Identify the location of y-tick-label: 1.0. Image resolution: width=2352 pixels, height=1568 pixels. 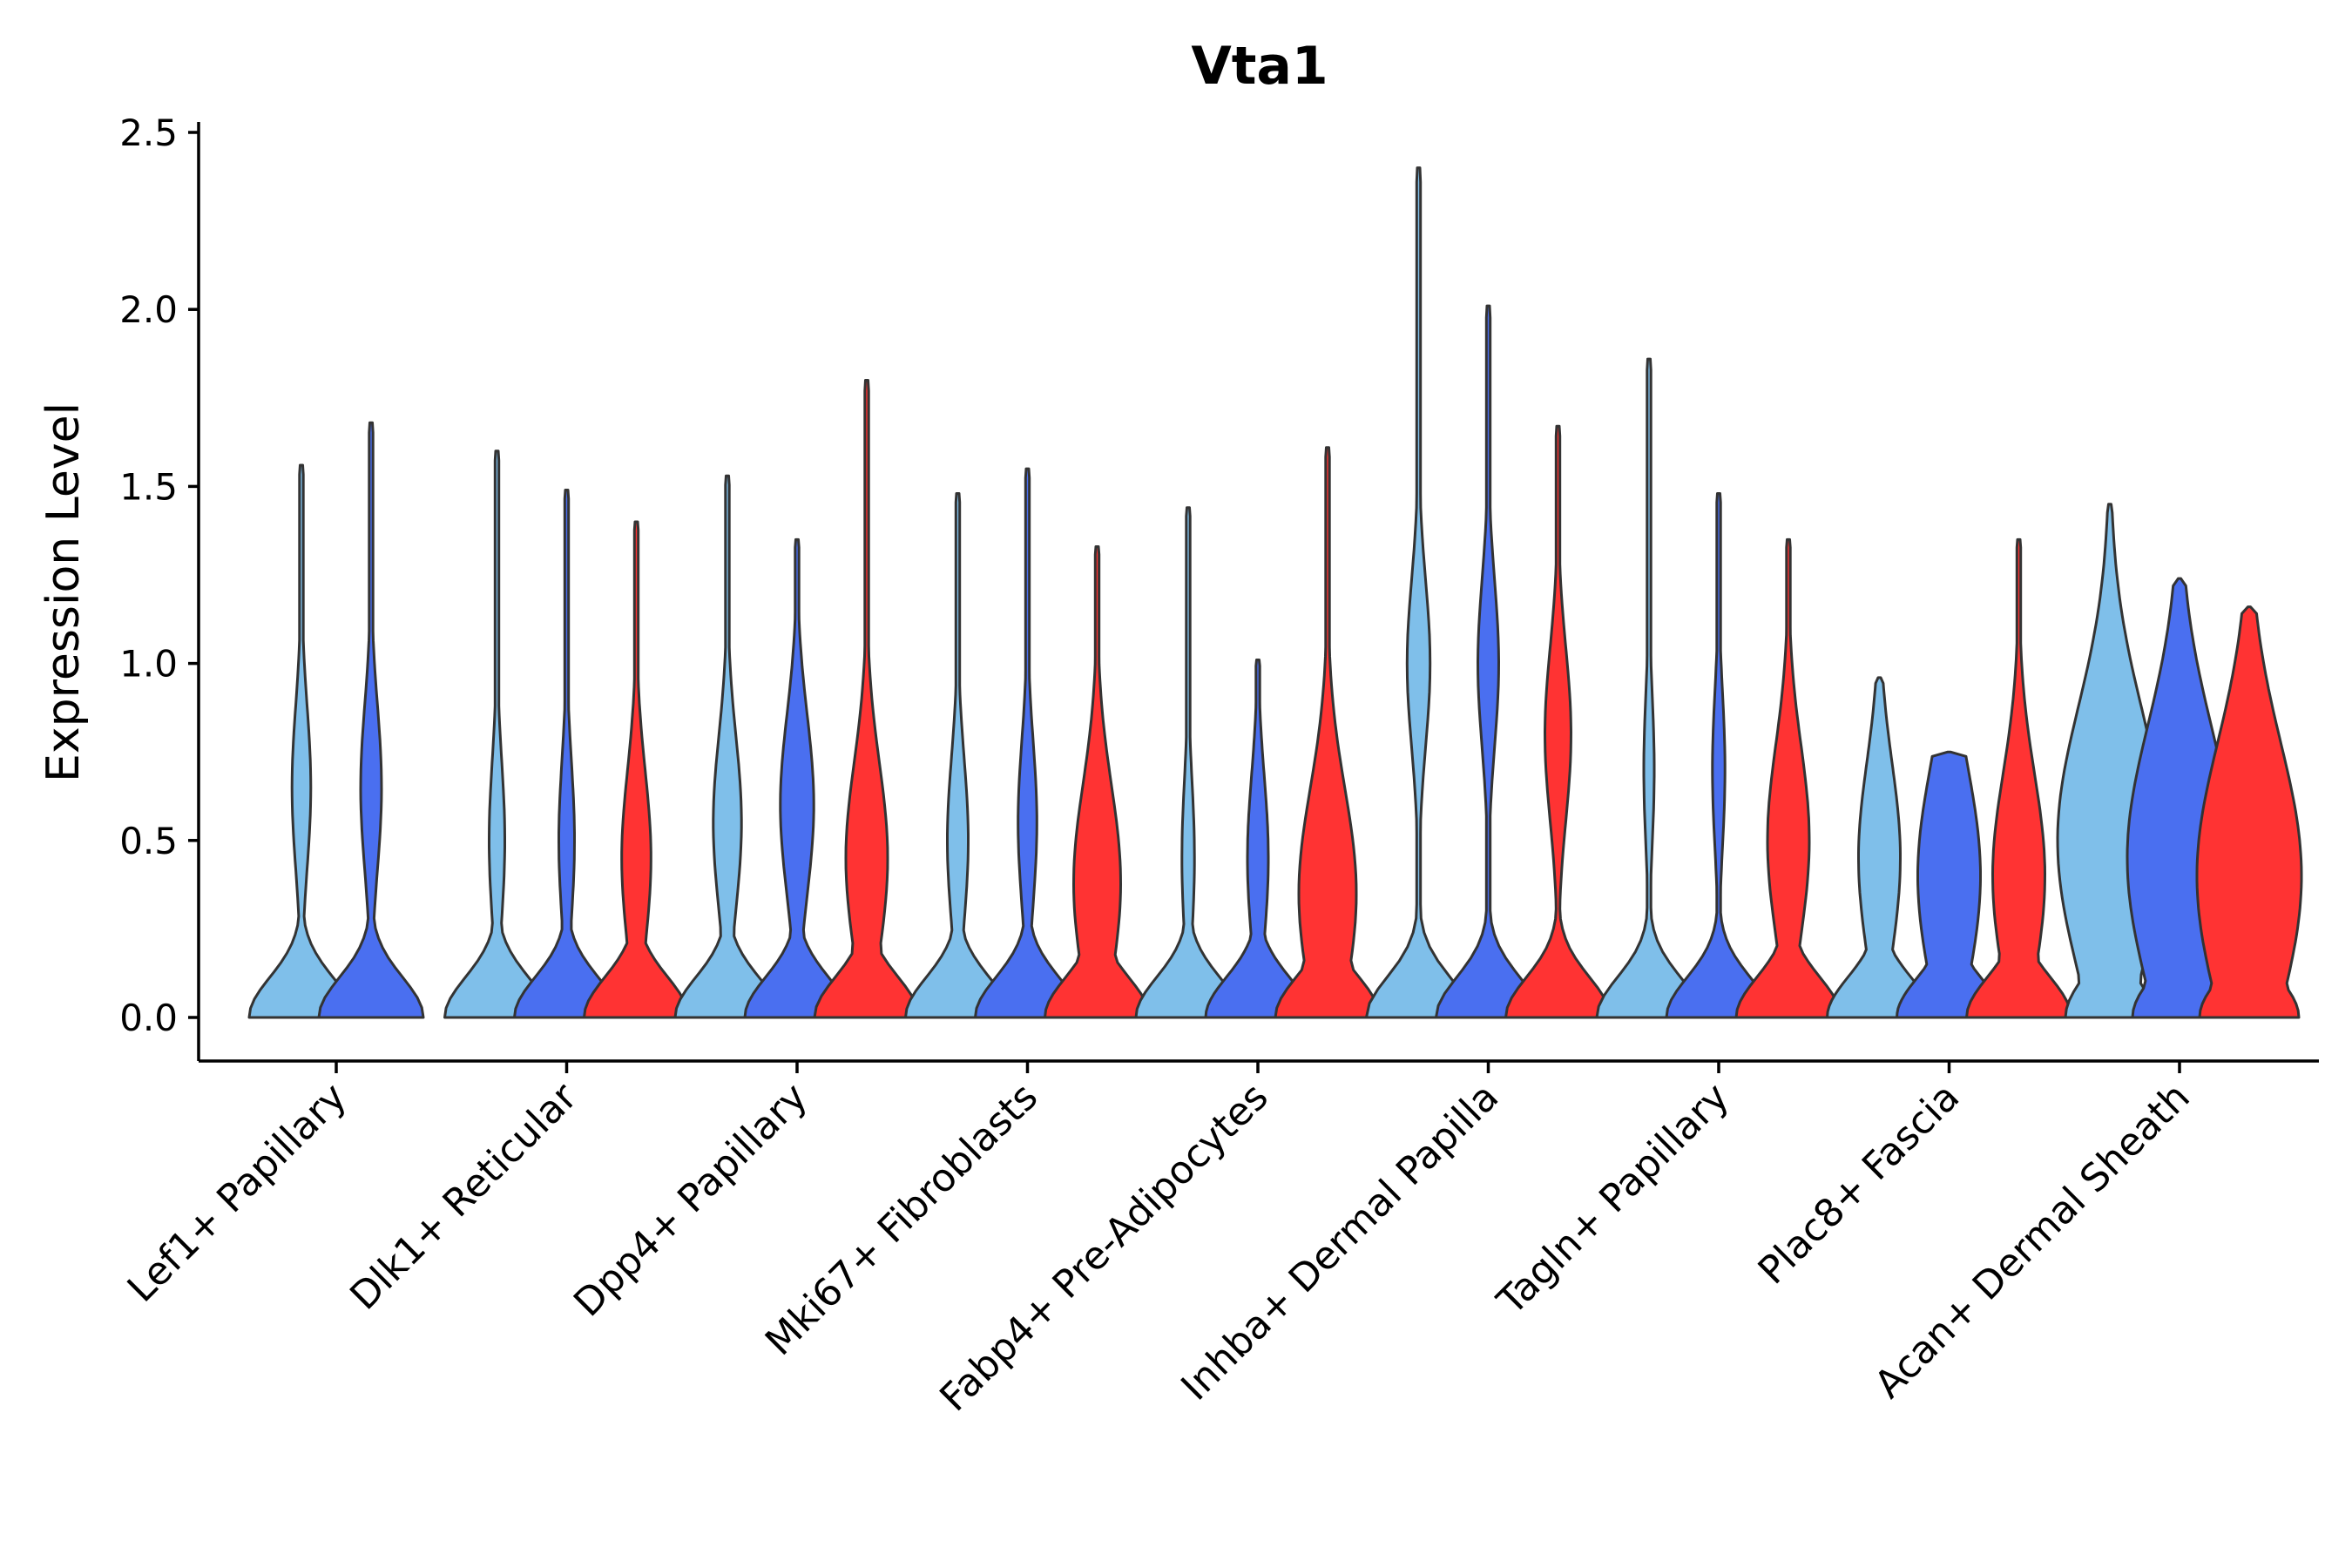
(148, 664).